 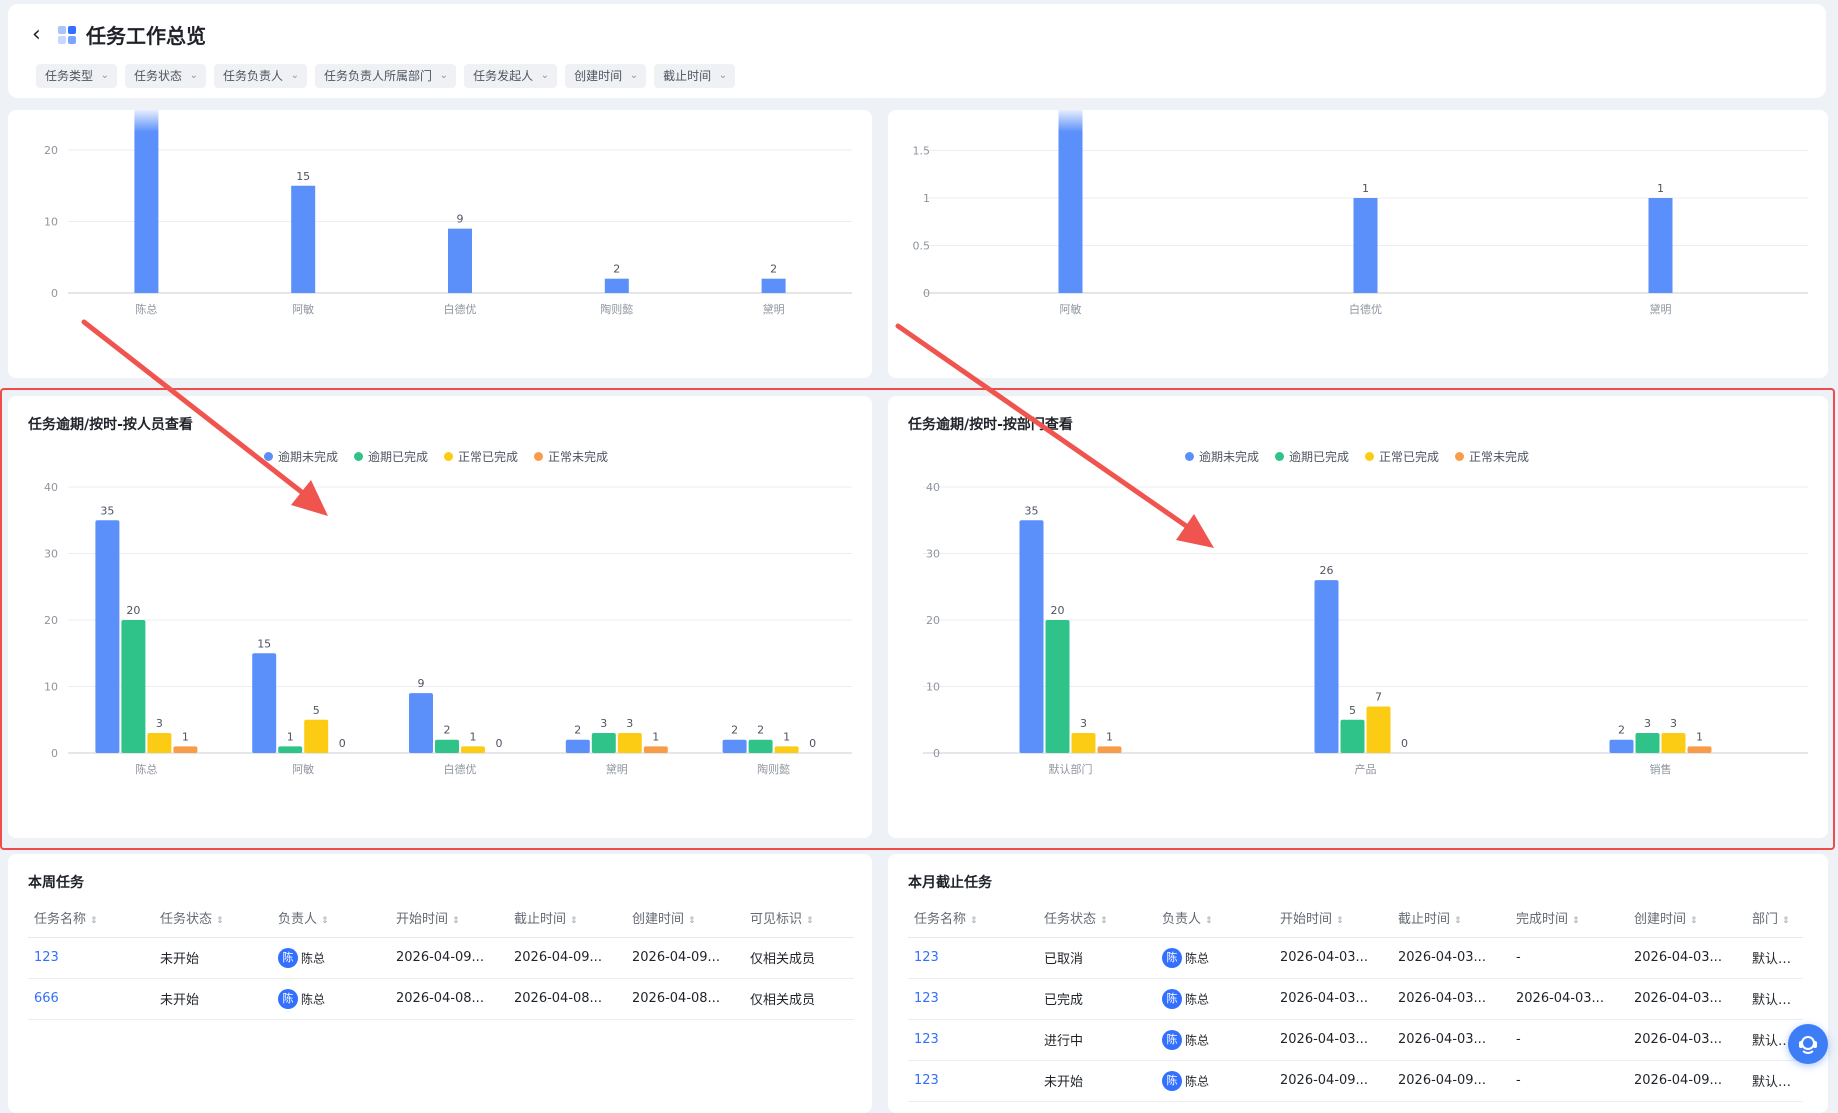 What do you see at coordinates (261, 76) in the screenshot?
I see `filter-dropdown: 任务负责人 ⌄` at bounding box center [261, 76].